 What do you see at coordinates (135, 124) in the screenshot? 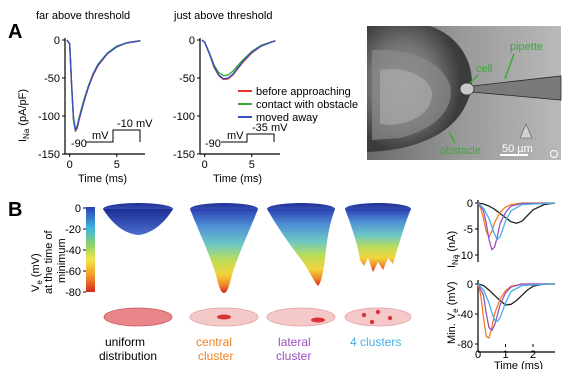
I see `protocol1-step: -10 mV` at bounding box center [135, 124].